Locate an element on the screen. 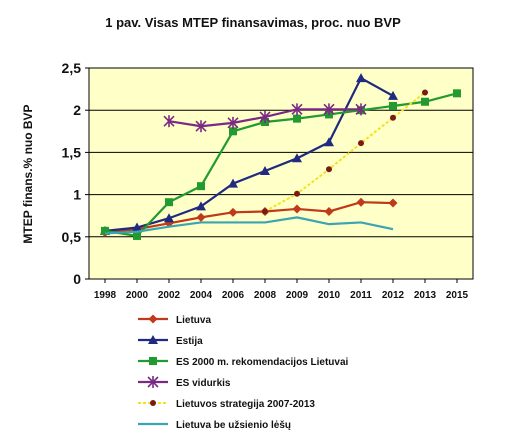  x-tick-label: 2009 is located at coordinates (297, 295).